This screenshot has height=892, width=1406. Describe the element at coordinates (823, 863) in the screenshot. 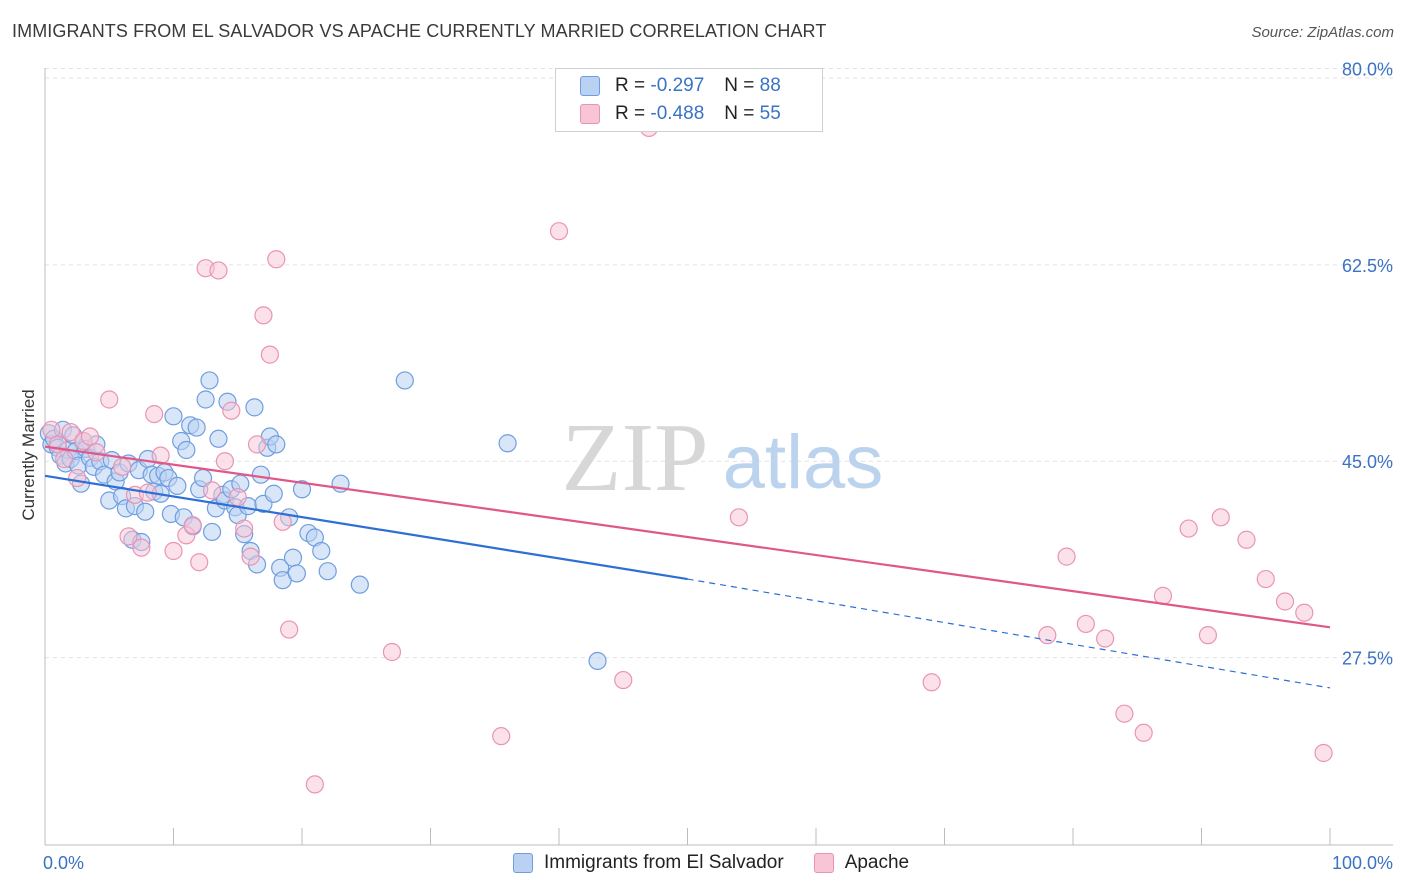

I see `legend-swatch-apache` at that location.